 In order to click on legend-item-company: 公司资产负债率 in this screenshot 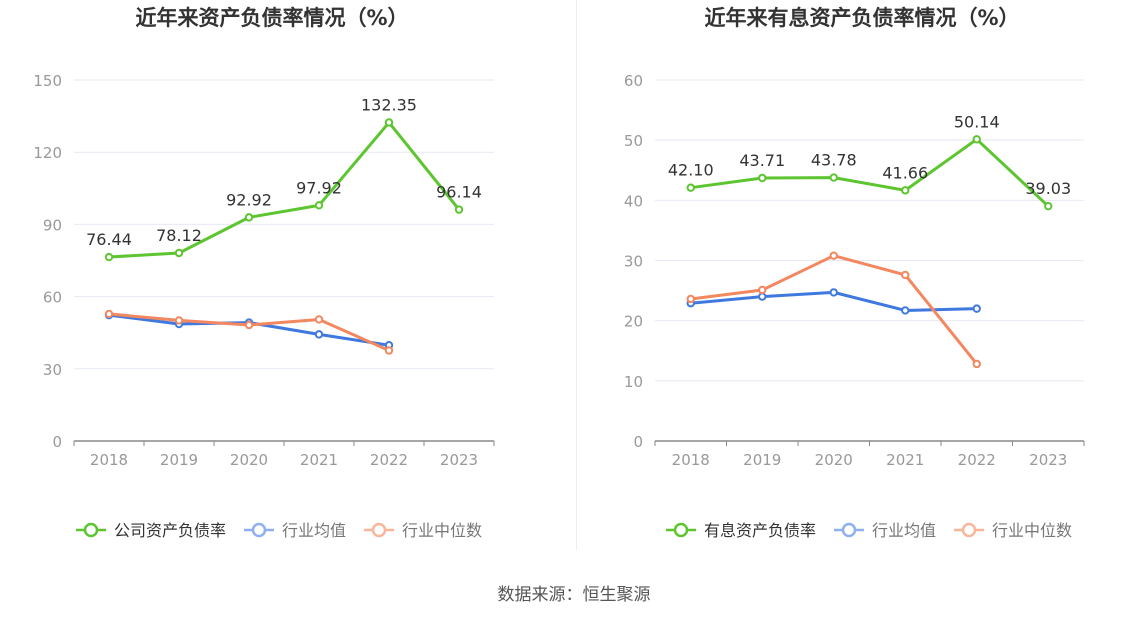, I will do `click(151, 530)`.